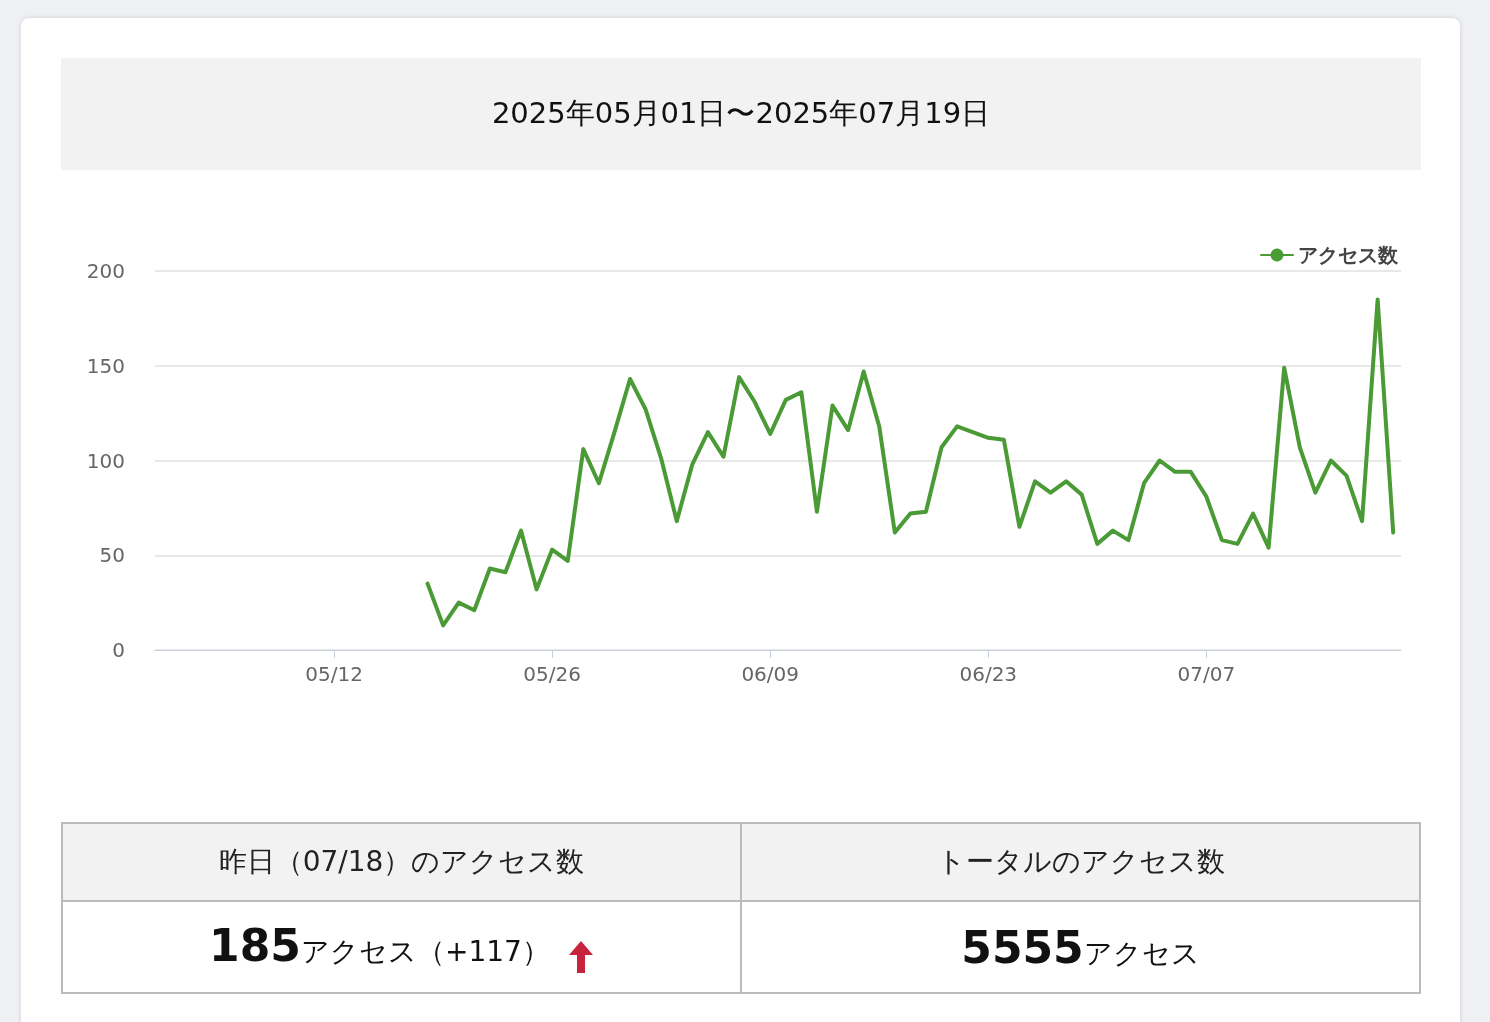 This screenshot has width=1490, height=1022. What do you see at coordinates (1206, 674) in the screenshot?
I see `x-tick-label: 07/07` at bounding box center [1206, 674].